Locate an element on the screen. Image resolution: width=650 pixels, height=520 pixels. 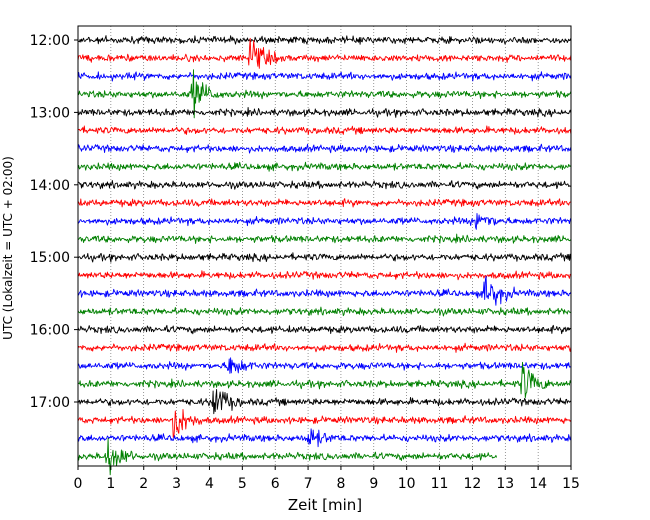
x-axis-label: Zeit [min] is located at coordinates (325, 505).